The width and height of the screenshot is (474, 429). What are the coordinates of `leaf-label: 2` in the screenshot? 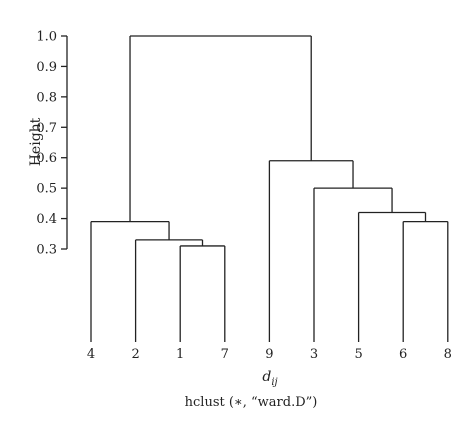 It's located at (135, 354).